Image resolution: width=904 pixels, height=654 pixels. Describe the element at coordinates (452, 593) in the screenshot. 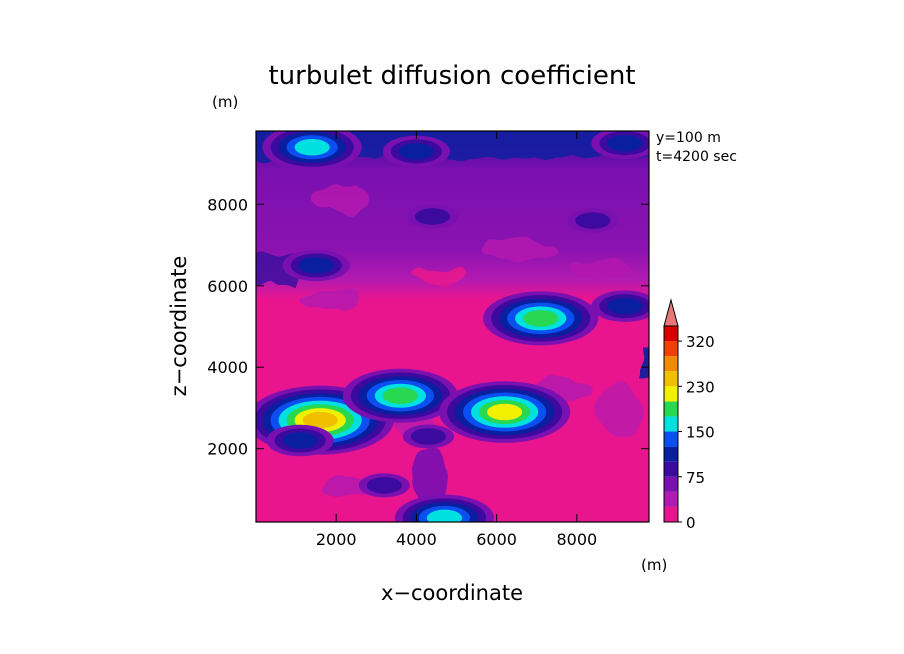

I see `x-axis-label: x−coordinate` at that location.